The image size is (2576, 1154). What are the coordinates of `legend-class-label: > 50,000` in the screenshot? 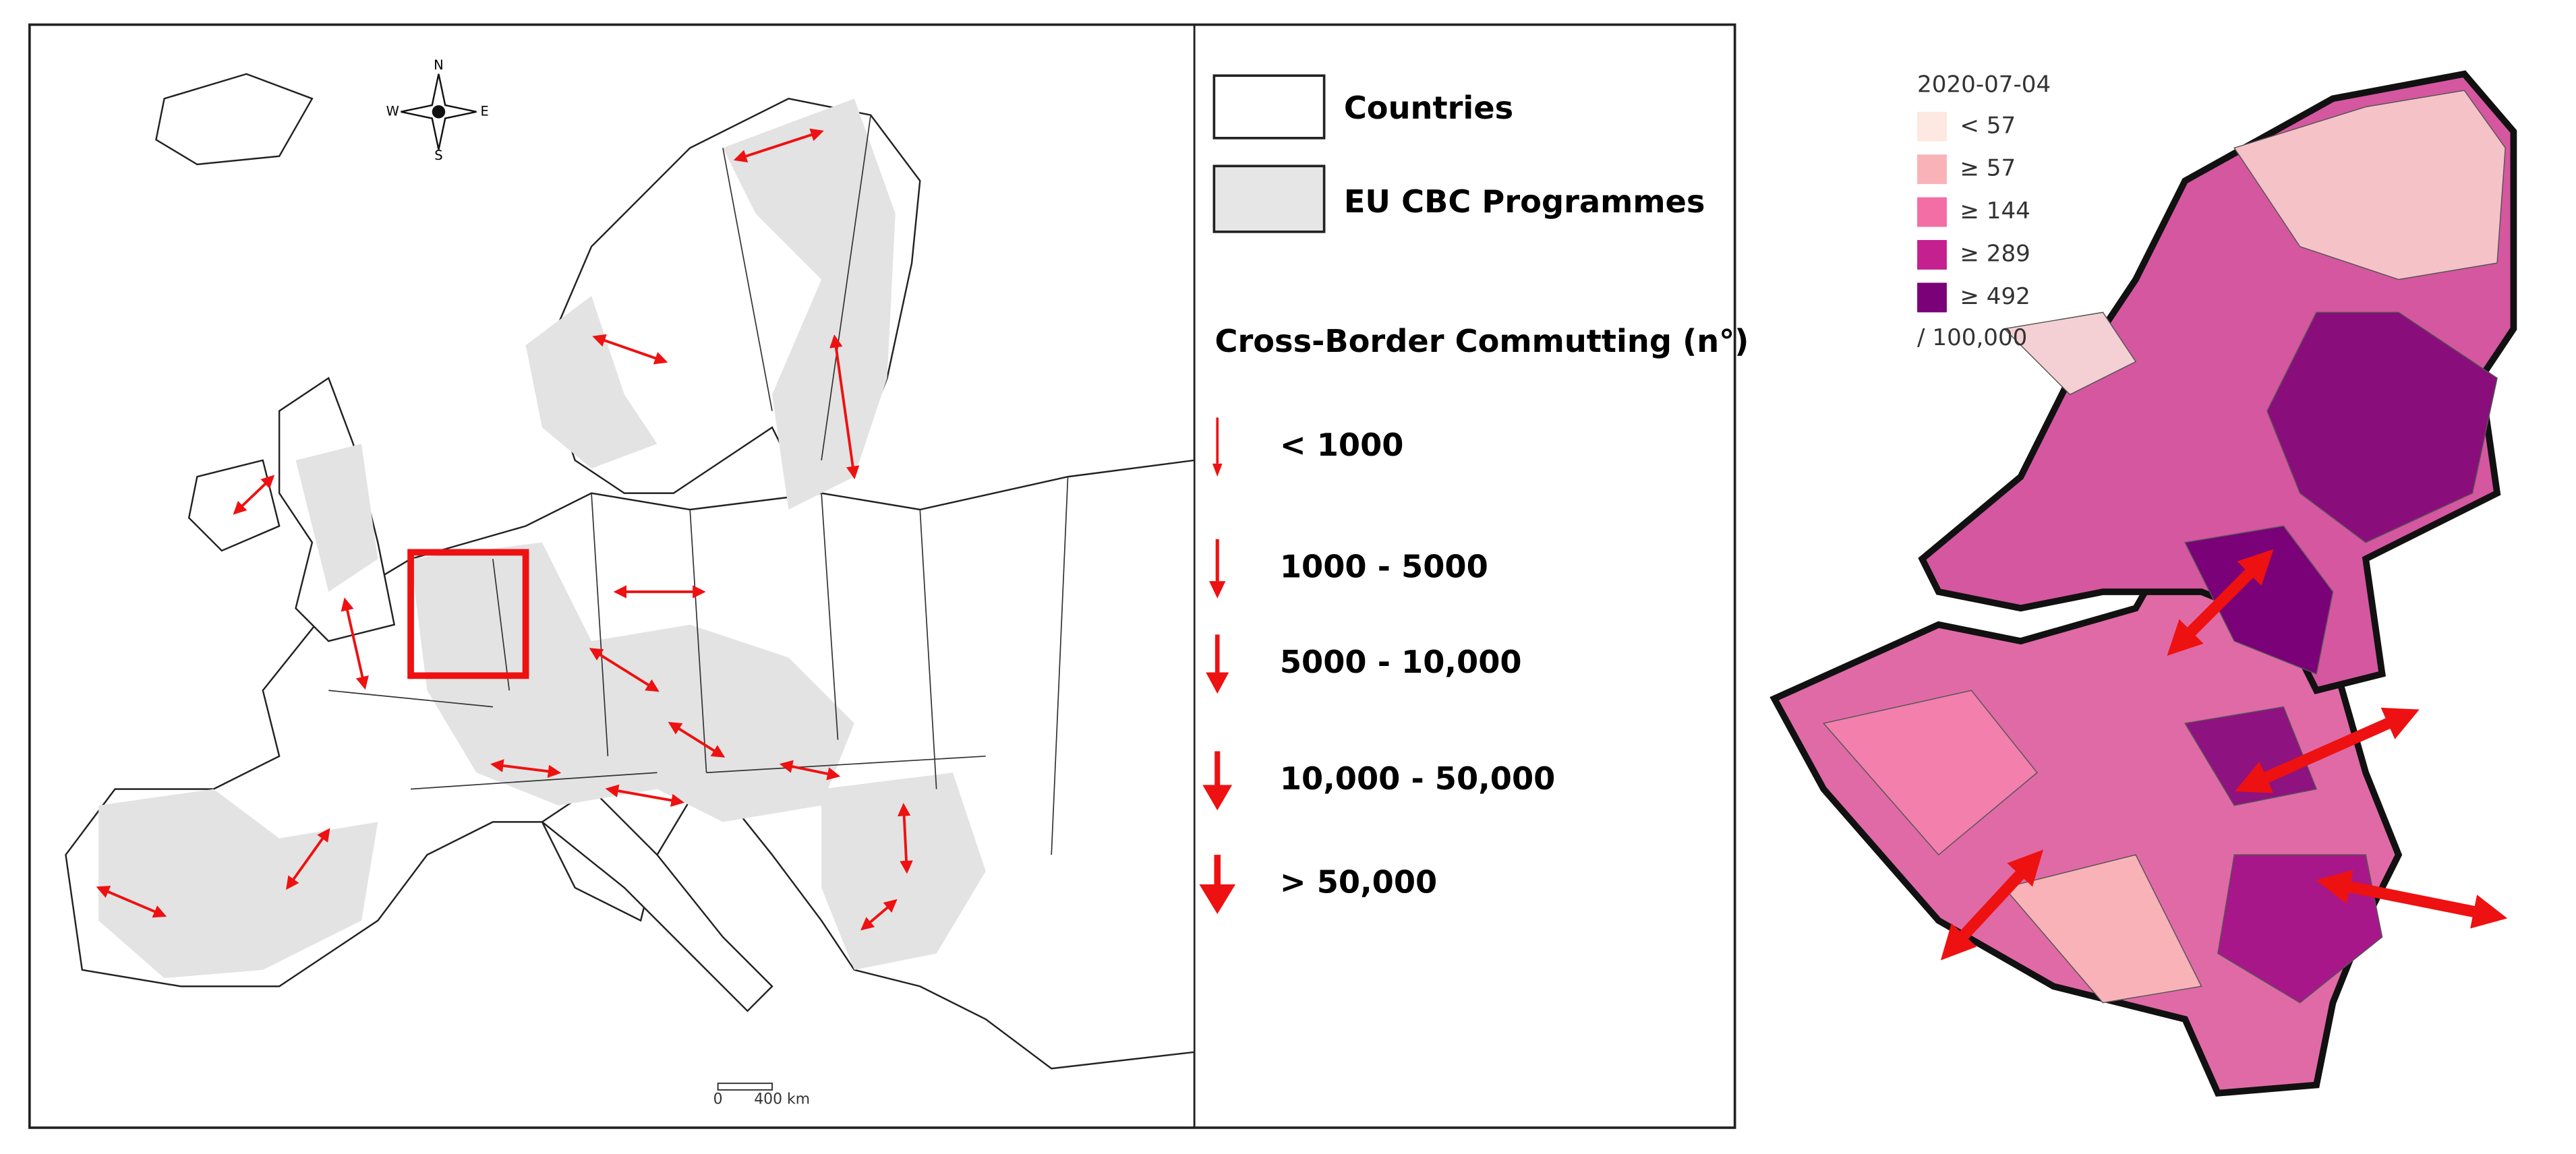 It's located at (1359, 882).